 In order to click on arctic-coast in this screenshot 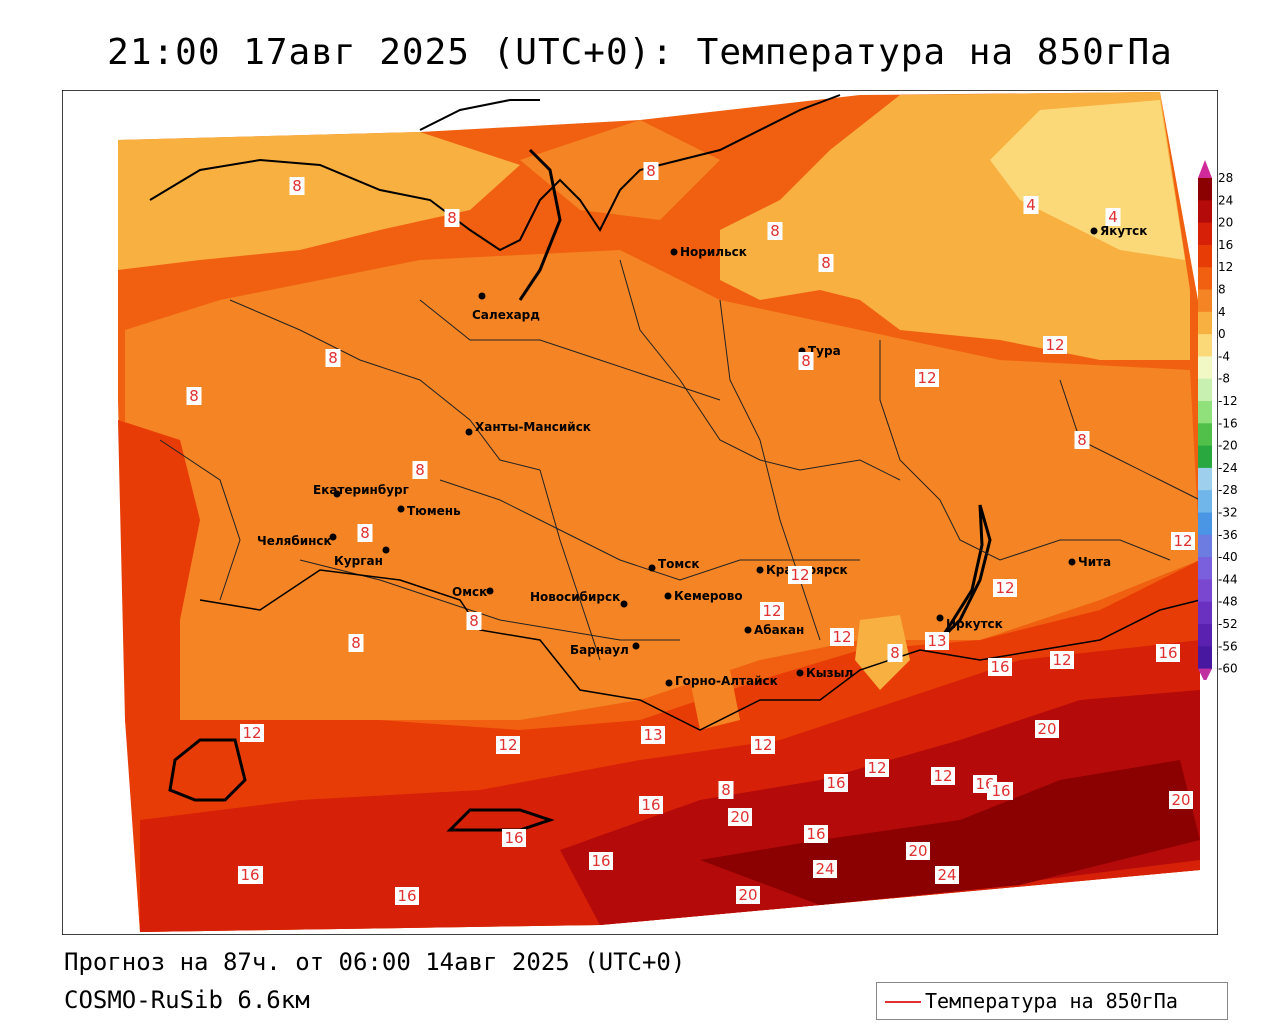, I will do `click(495, 173)`.